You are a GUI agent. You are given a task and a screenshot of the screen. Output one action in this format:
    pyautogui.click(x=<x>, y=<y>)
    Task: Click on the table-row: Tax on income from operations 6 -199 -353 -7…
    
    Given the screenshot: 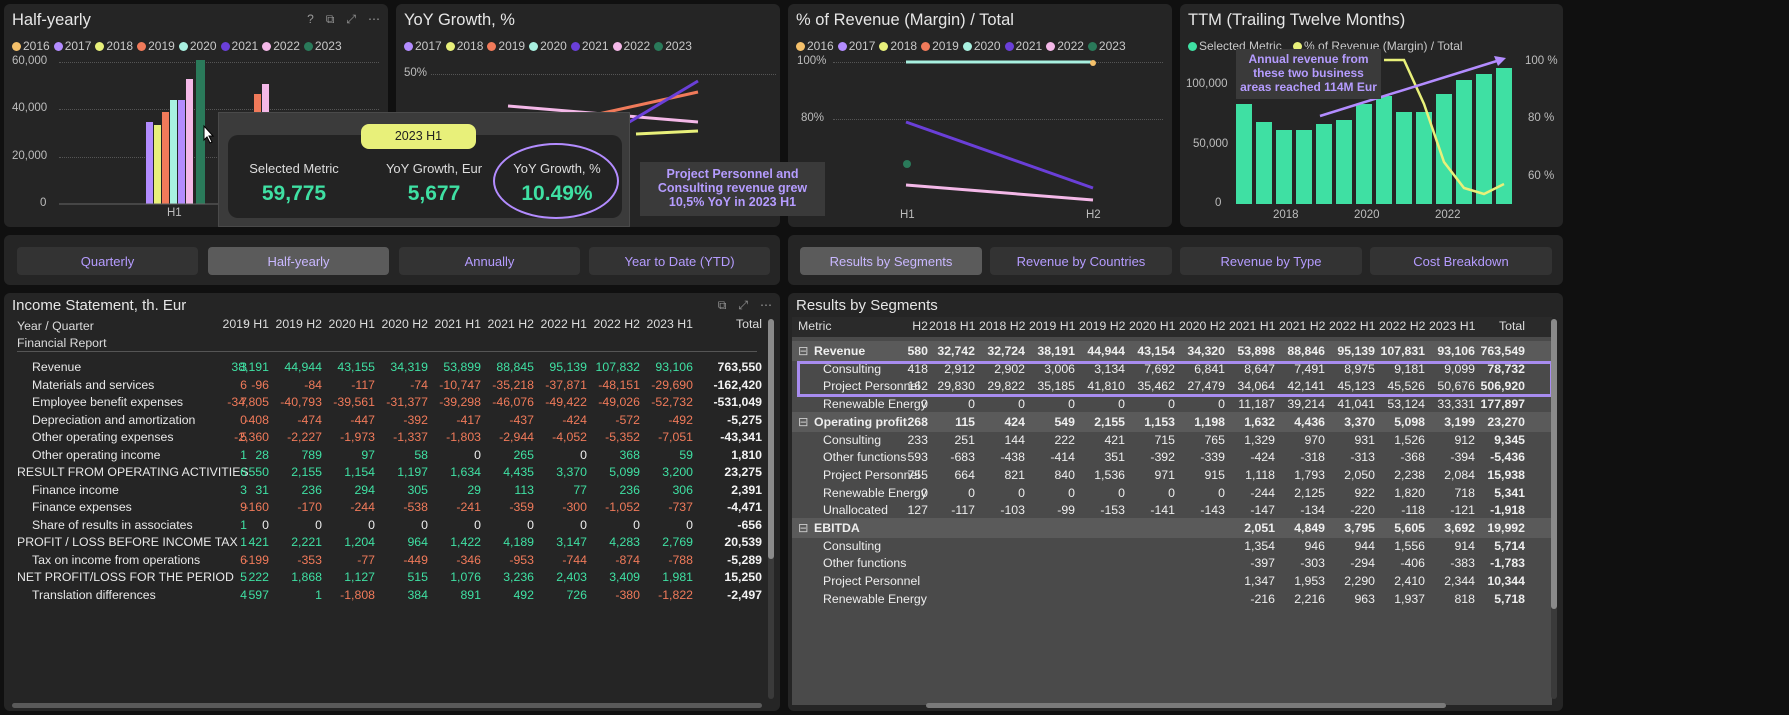 What is the action you would take?
    pyautogui.click(x=384, y=560)
    